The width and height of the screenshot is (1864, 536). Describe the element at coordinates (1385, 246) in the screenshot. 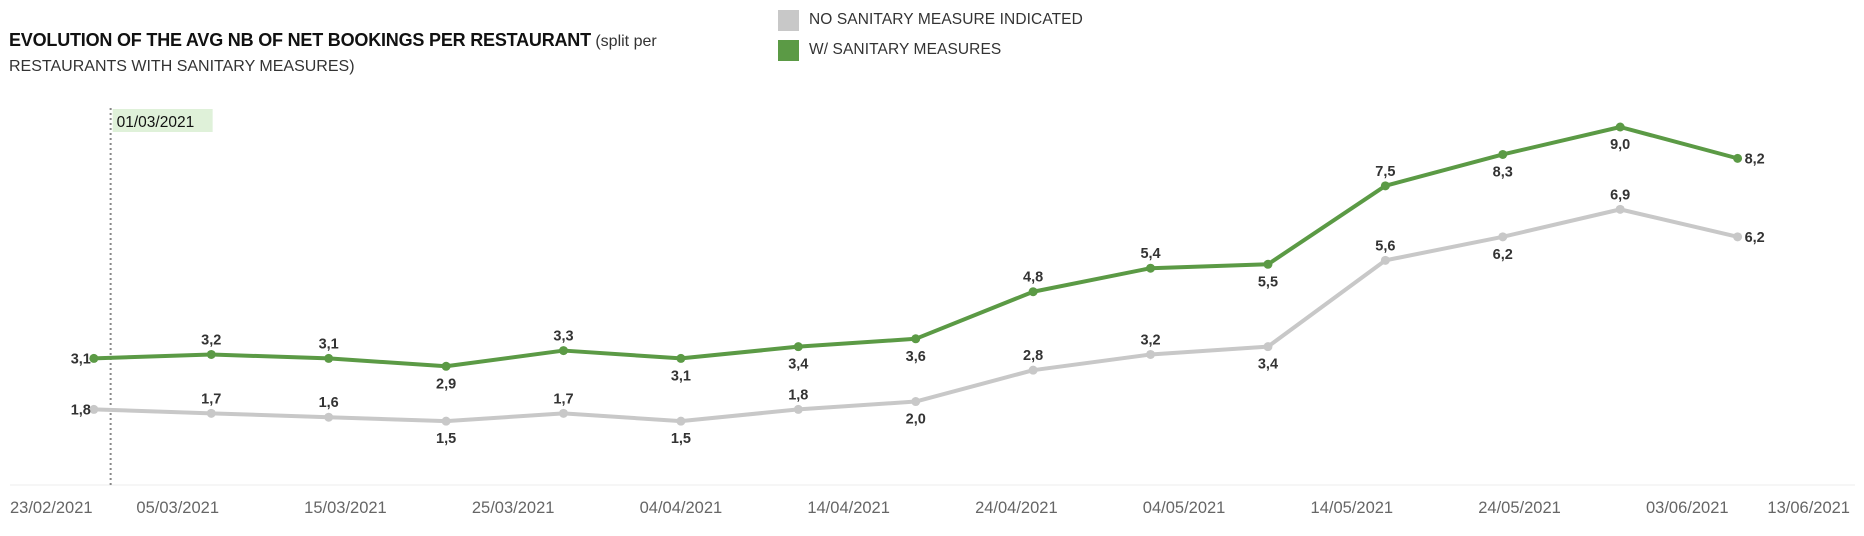

I see `data-label: 5,6` at that location.